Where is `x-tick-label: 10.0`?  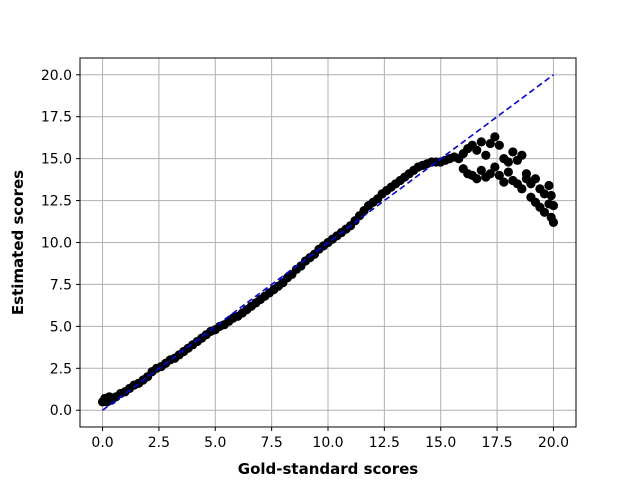 x-tick-label: 10.0 is located at coordinates (327, 443).